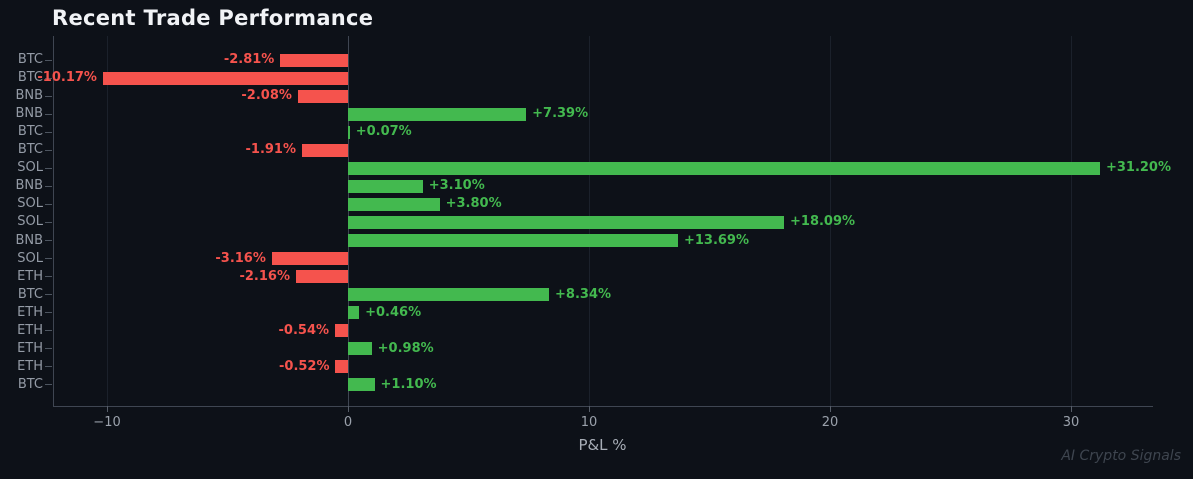  What do you see at coordinates (107, 422) in the screenshot?
I see `x-tick-label: −10` at bounding box center [107, 422].